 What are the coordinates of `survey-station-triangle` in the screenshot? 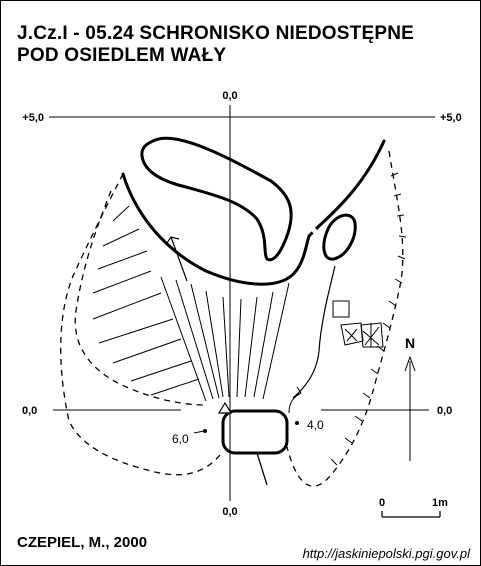 It's located at (225, 407).